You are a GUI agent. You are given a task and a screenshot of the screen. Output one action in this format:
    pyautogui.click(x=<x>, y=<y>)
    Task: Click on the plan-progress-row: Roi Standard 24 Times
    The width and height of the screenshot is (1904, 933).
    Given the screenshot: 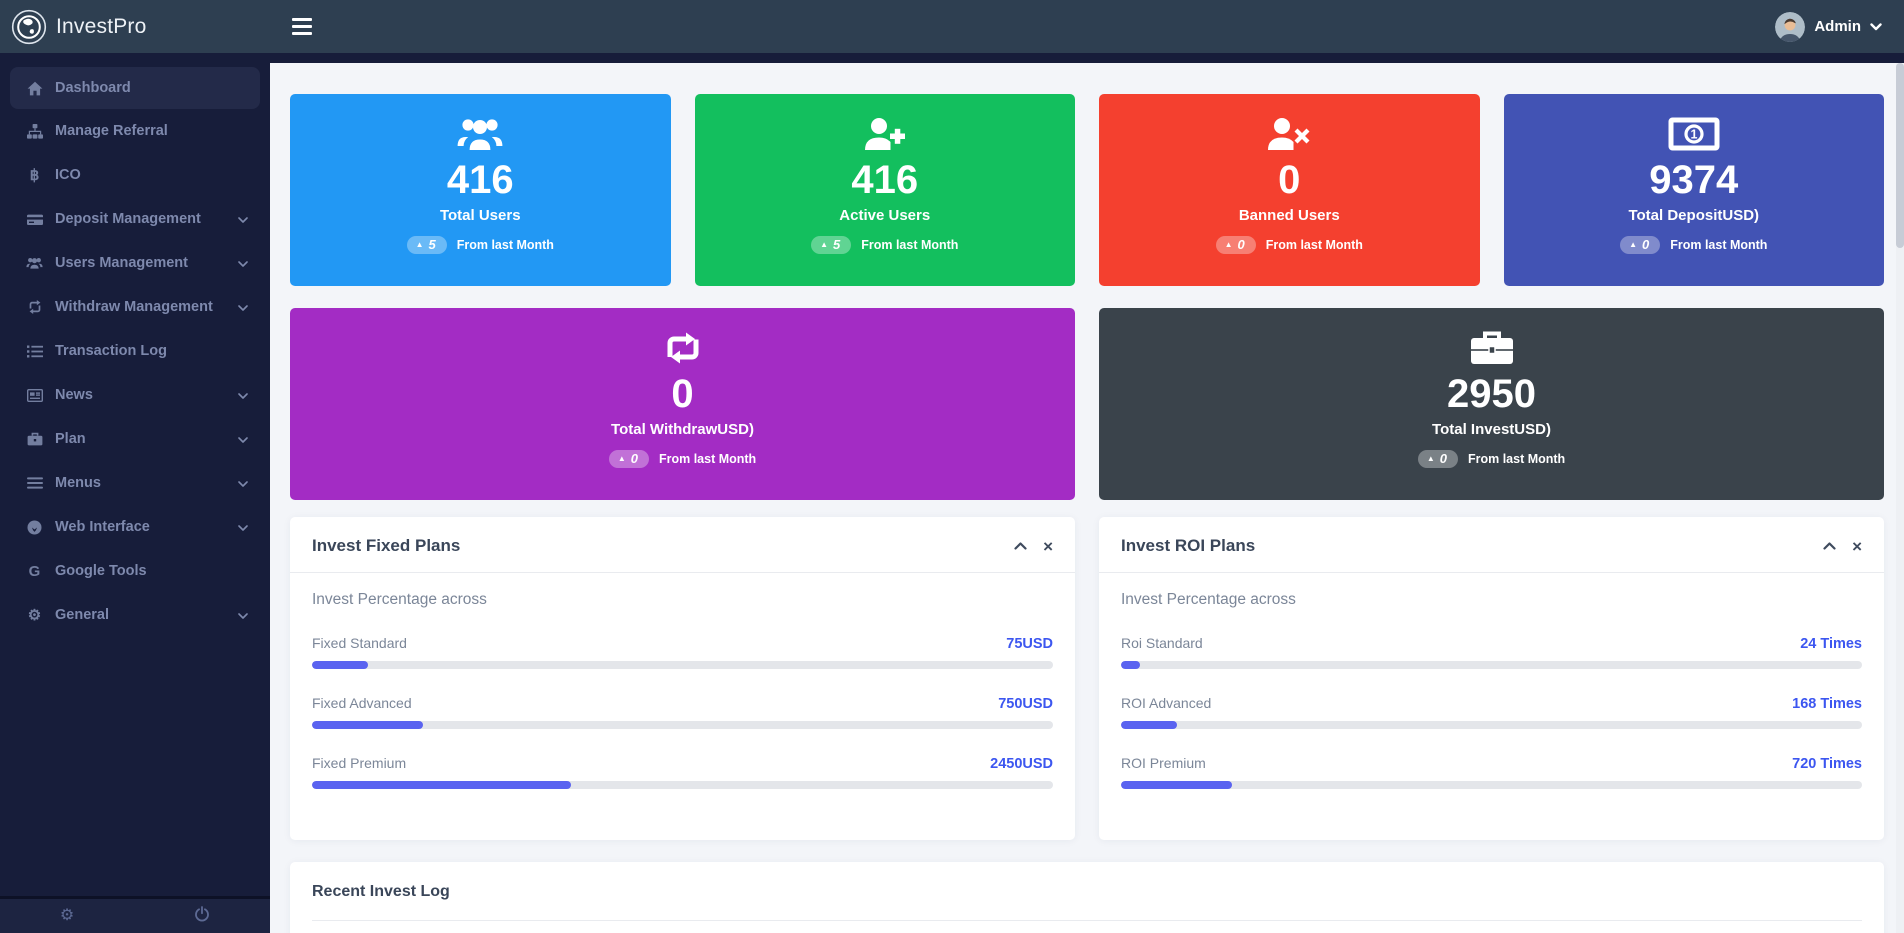 What is the action you would take?
    pyautogui.click(x=1491, y=652)
    